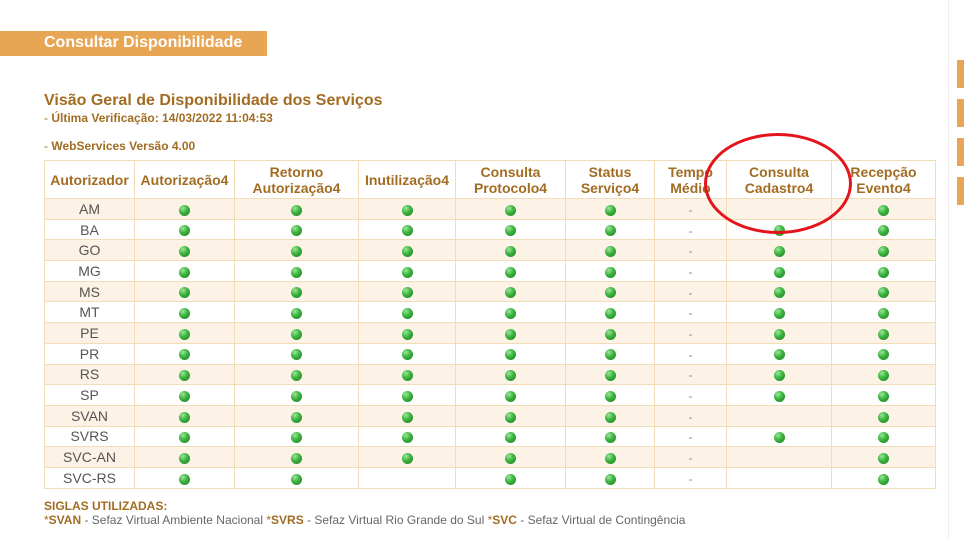  Describe the element at coordinates (778, 183) in the screenshot. I see `red-annotation-ellipse` at that location.